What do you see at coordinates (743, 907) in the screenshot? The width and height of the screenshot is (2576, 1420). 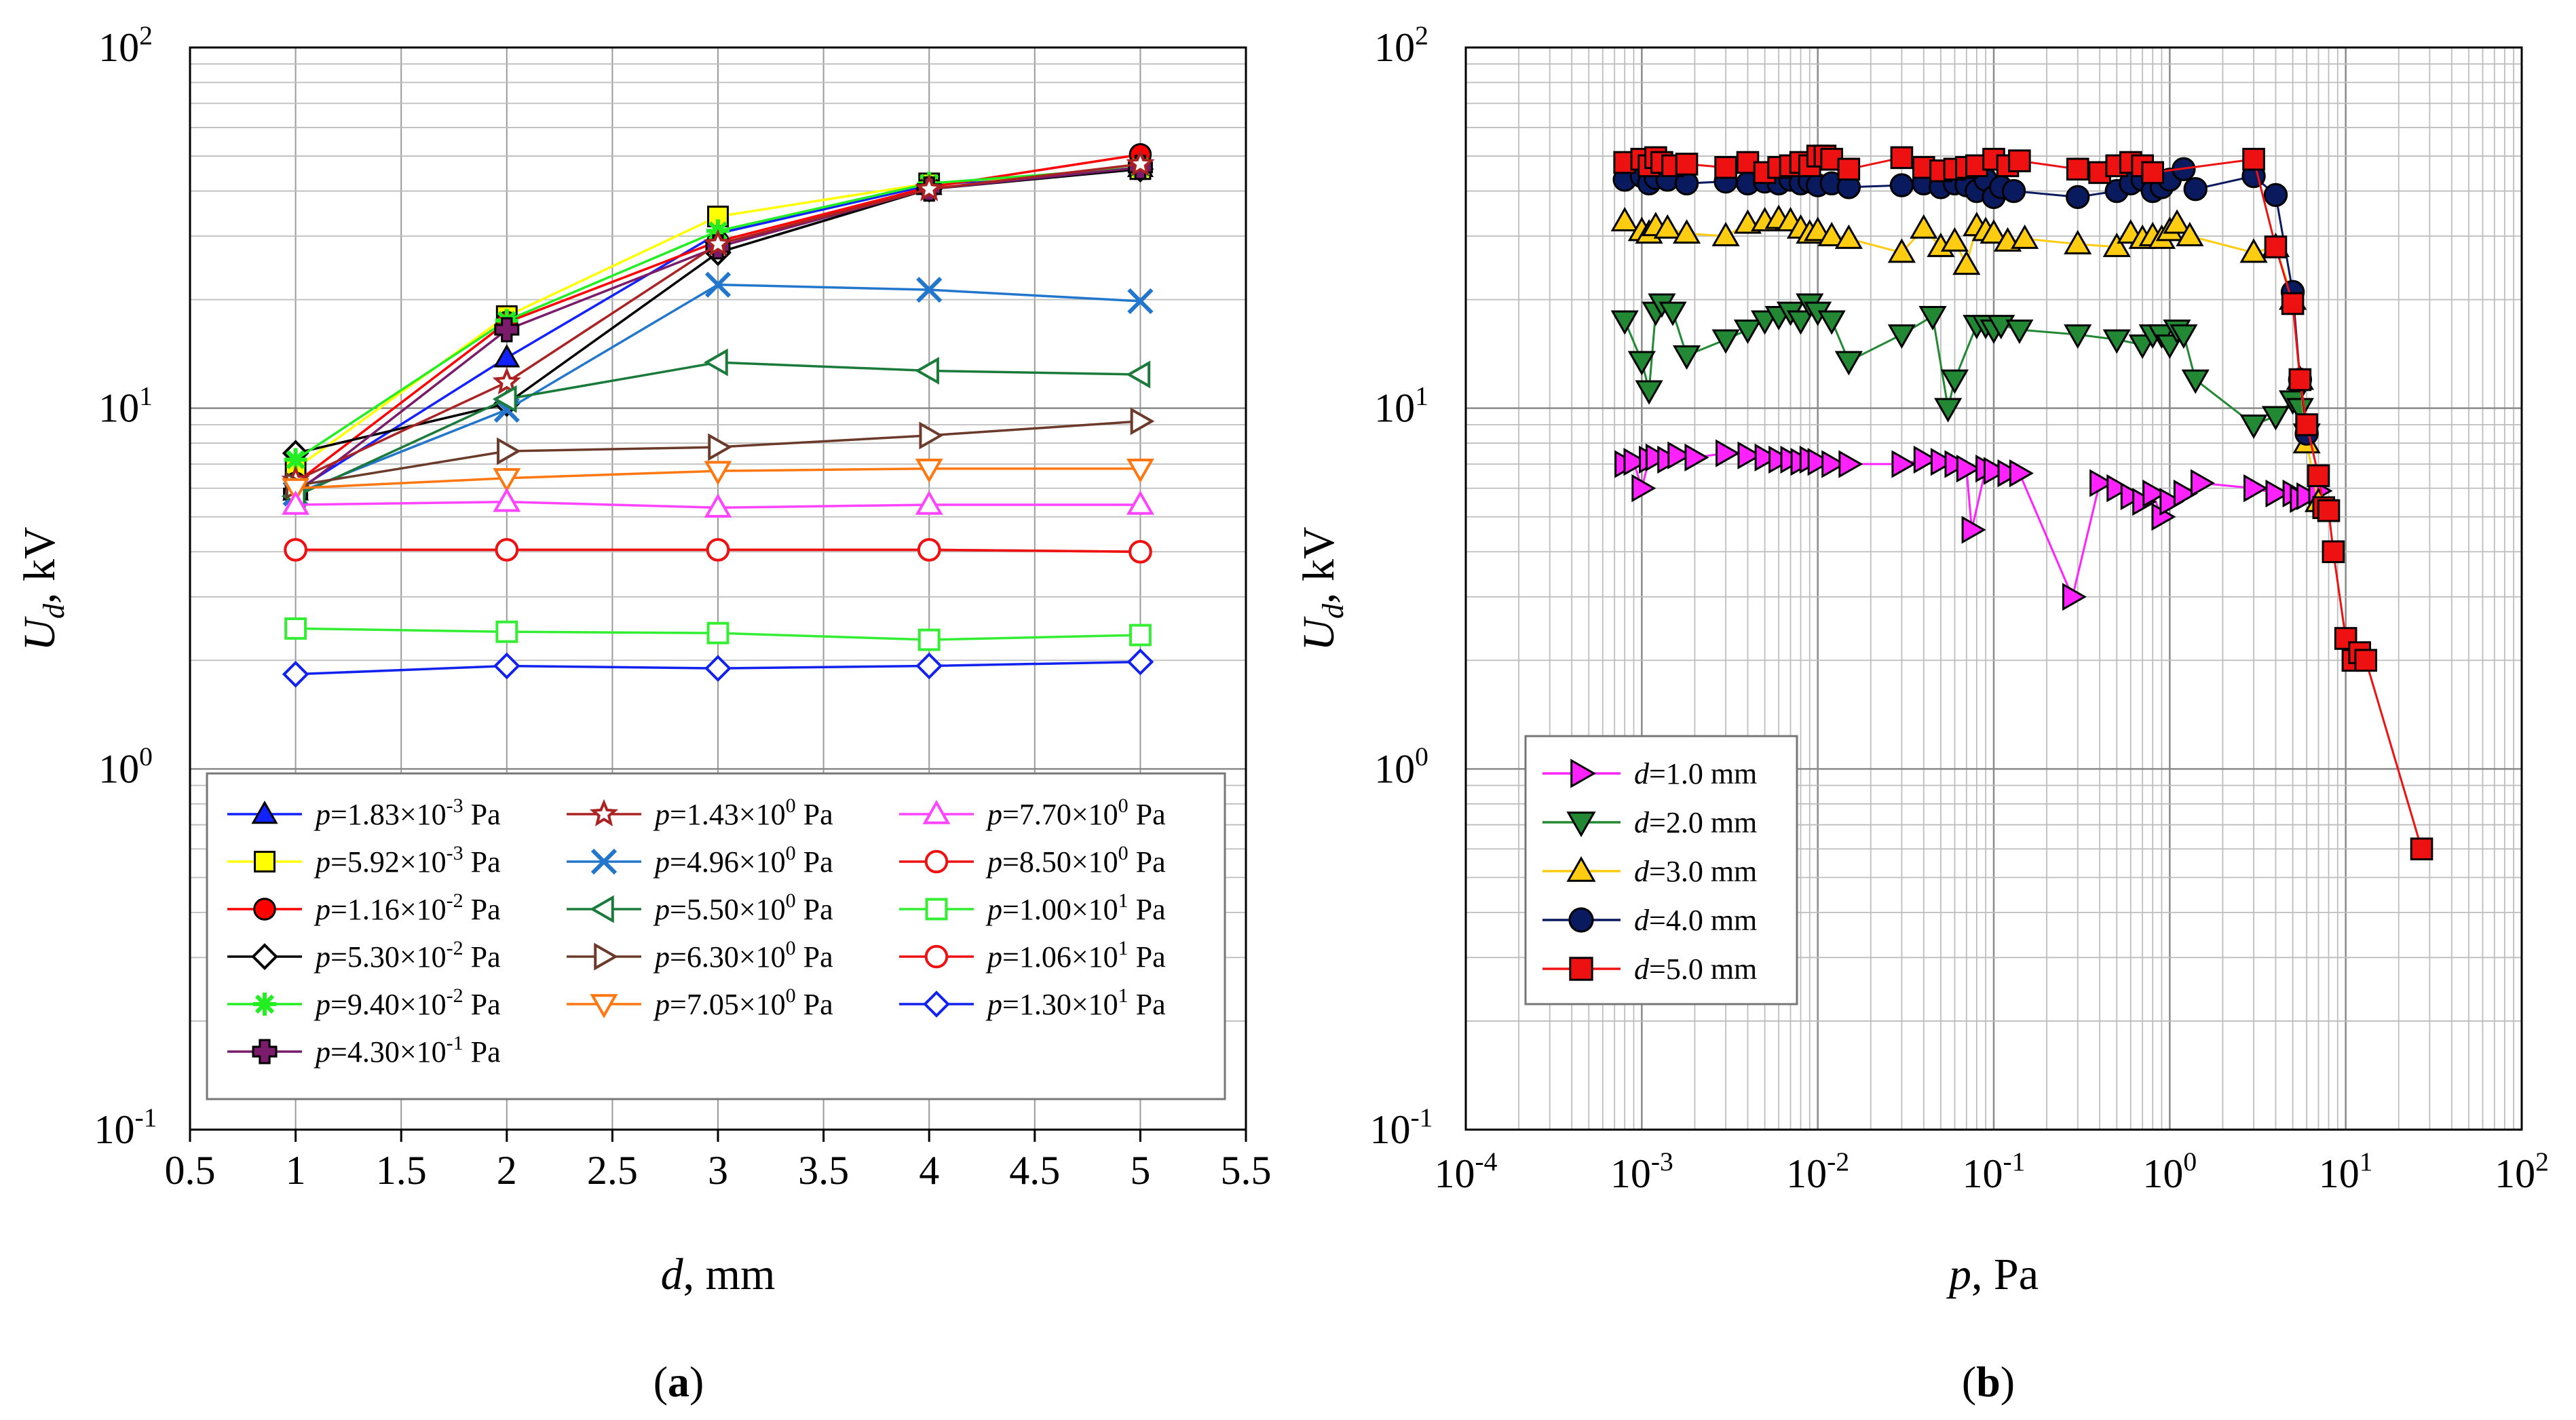 I see `legend-label: p=5.50×100 Pa` at bounding box center [743, 907].